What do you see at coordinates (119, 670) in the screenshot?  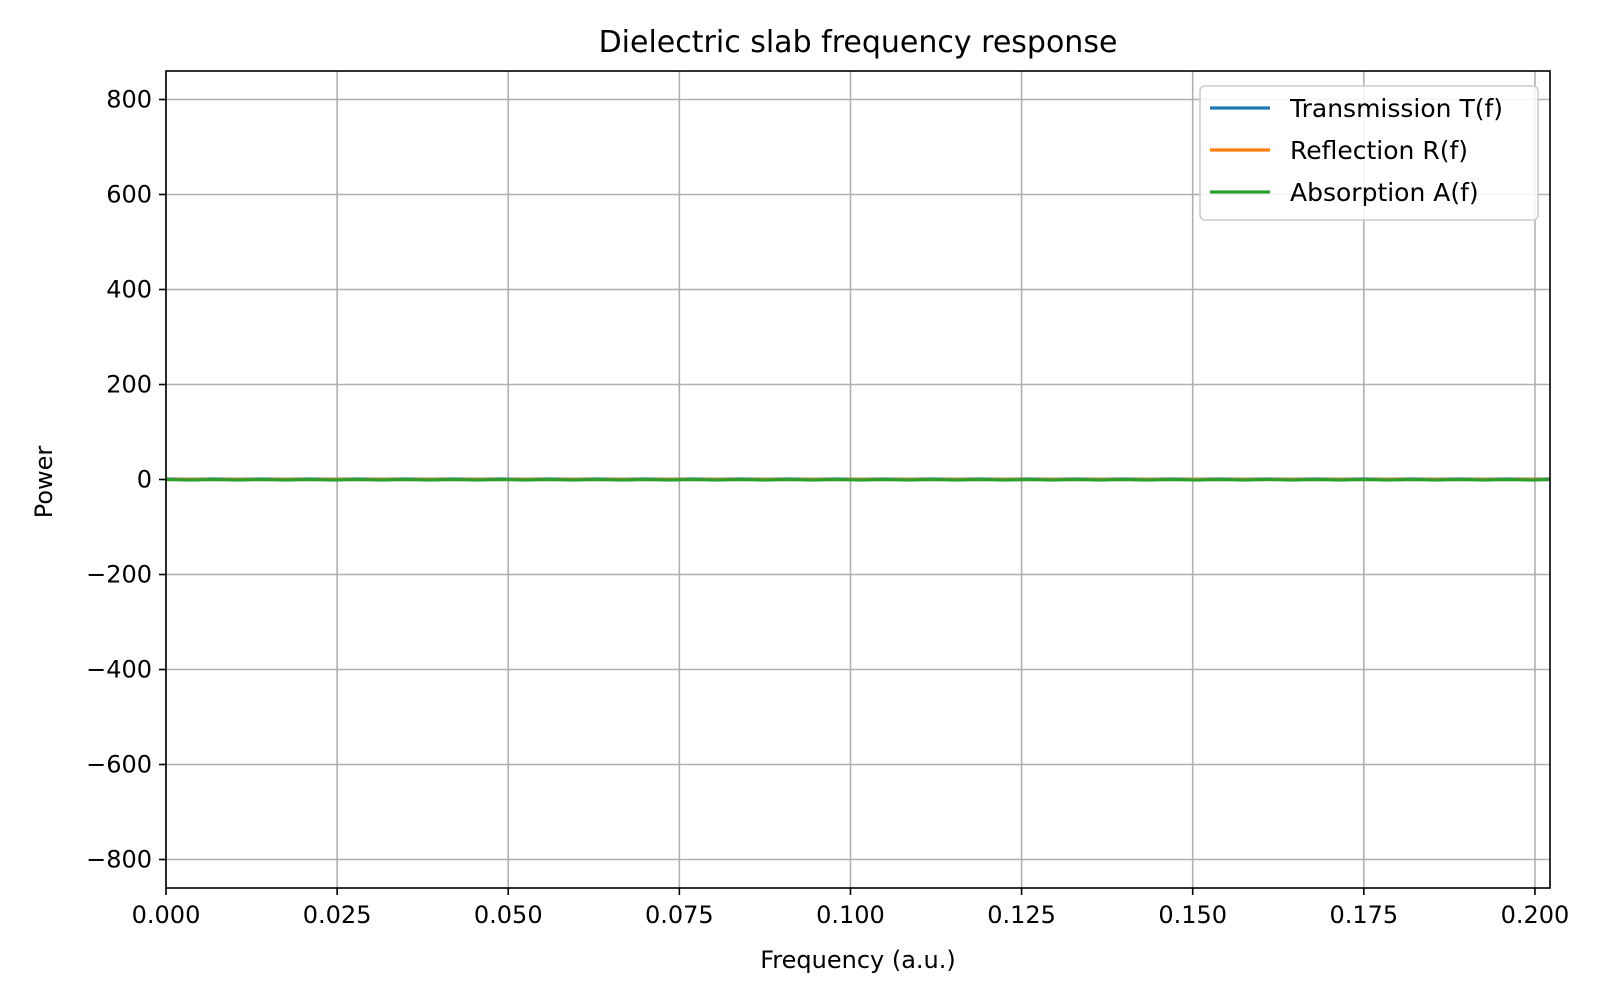 I see `y-tick-label: −400` at bounding box center [119, 670].